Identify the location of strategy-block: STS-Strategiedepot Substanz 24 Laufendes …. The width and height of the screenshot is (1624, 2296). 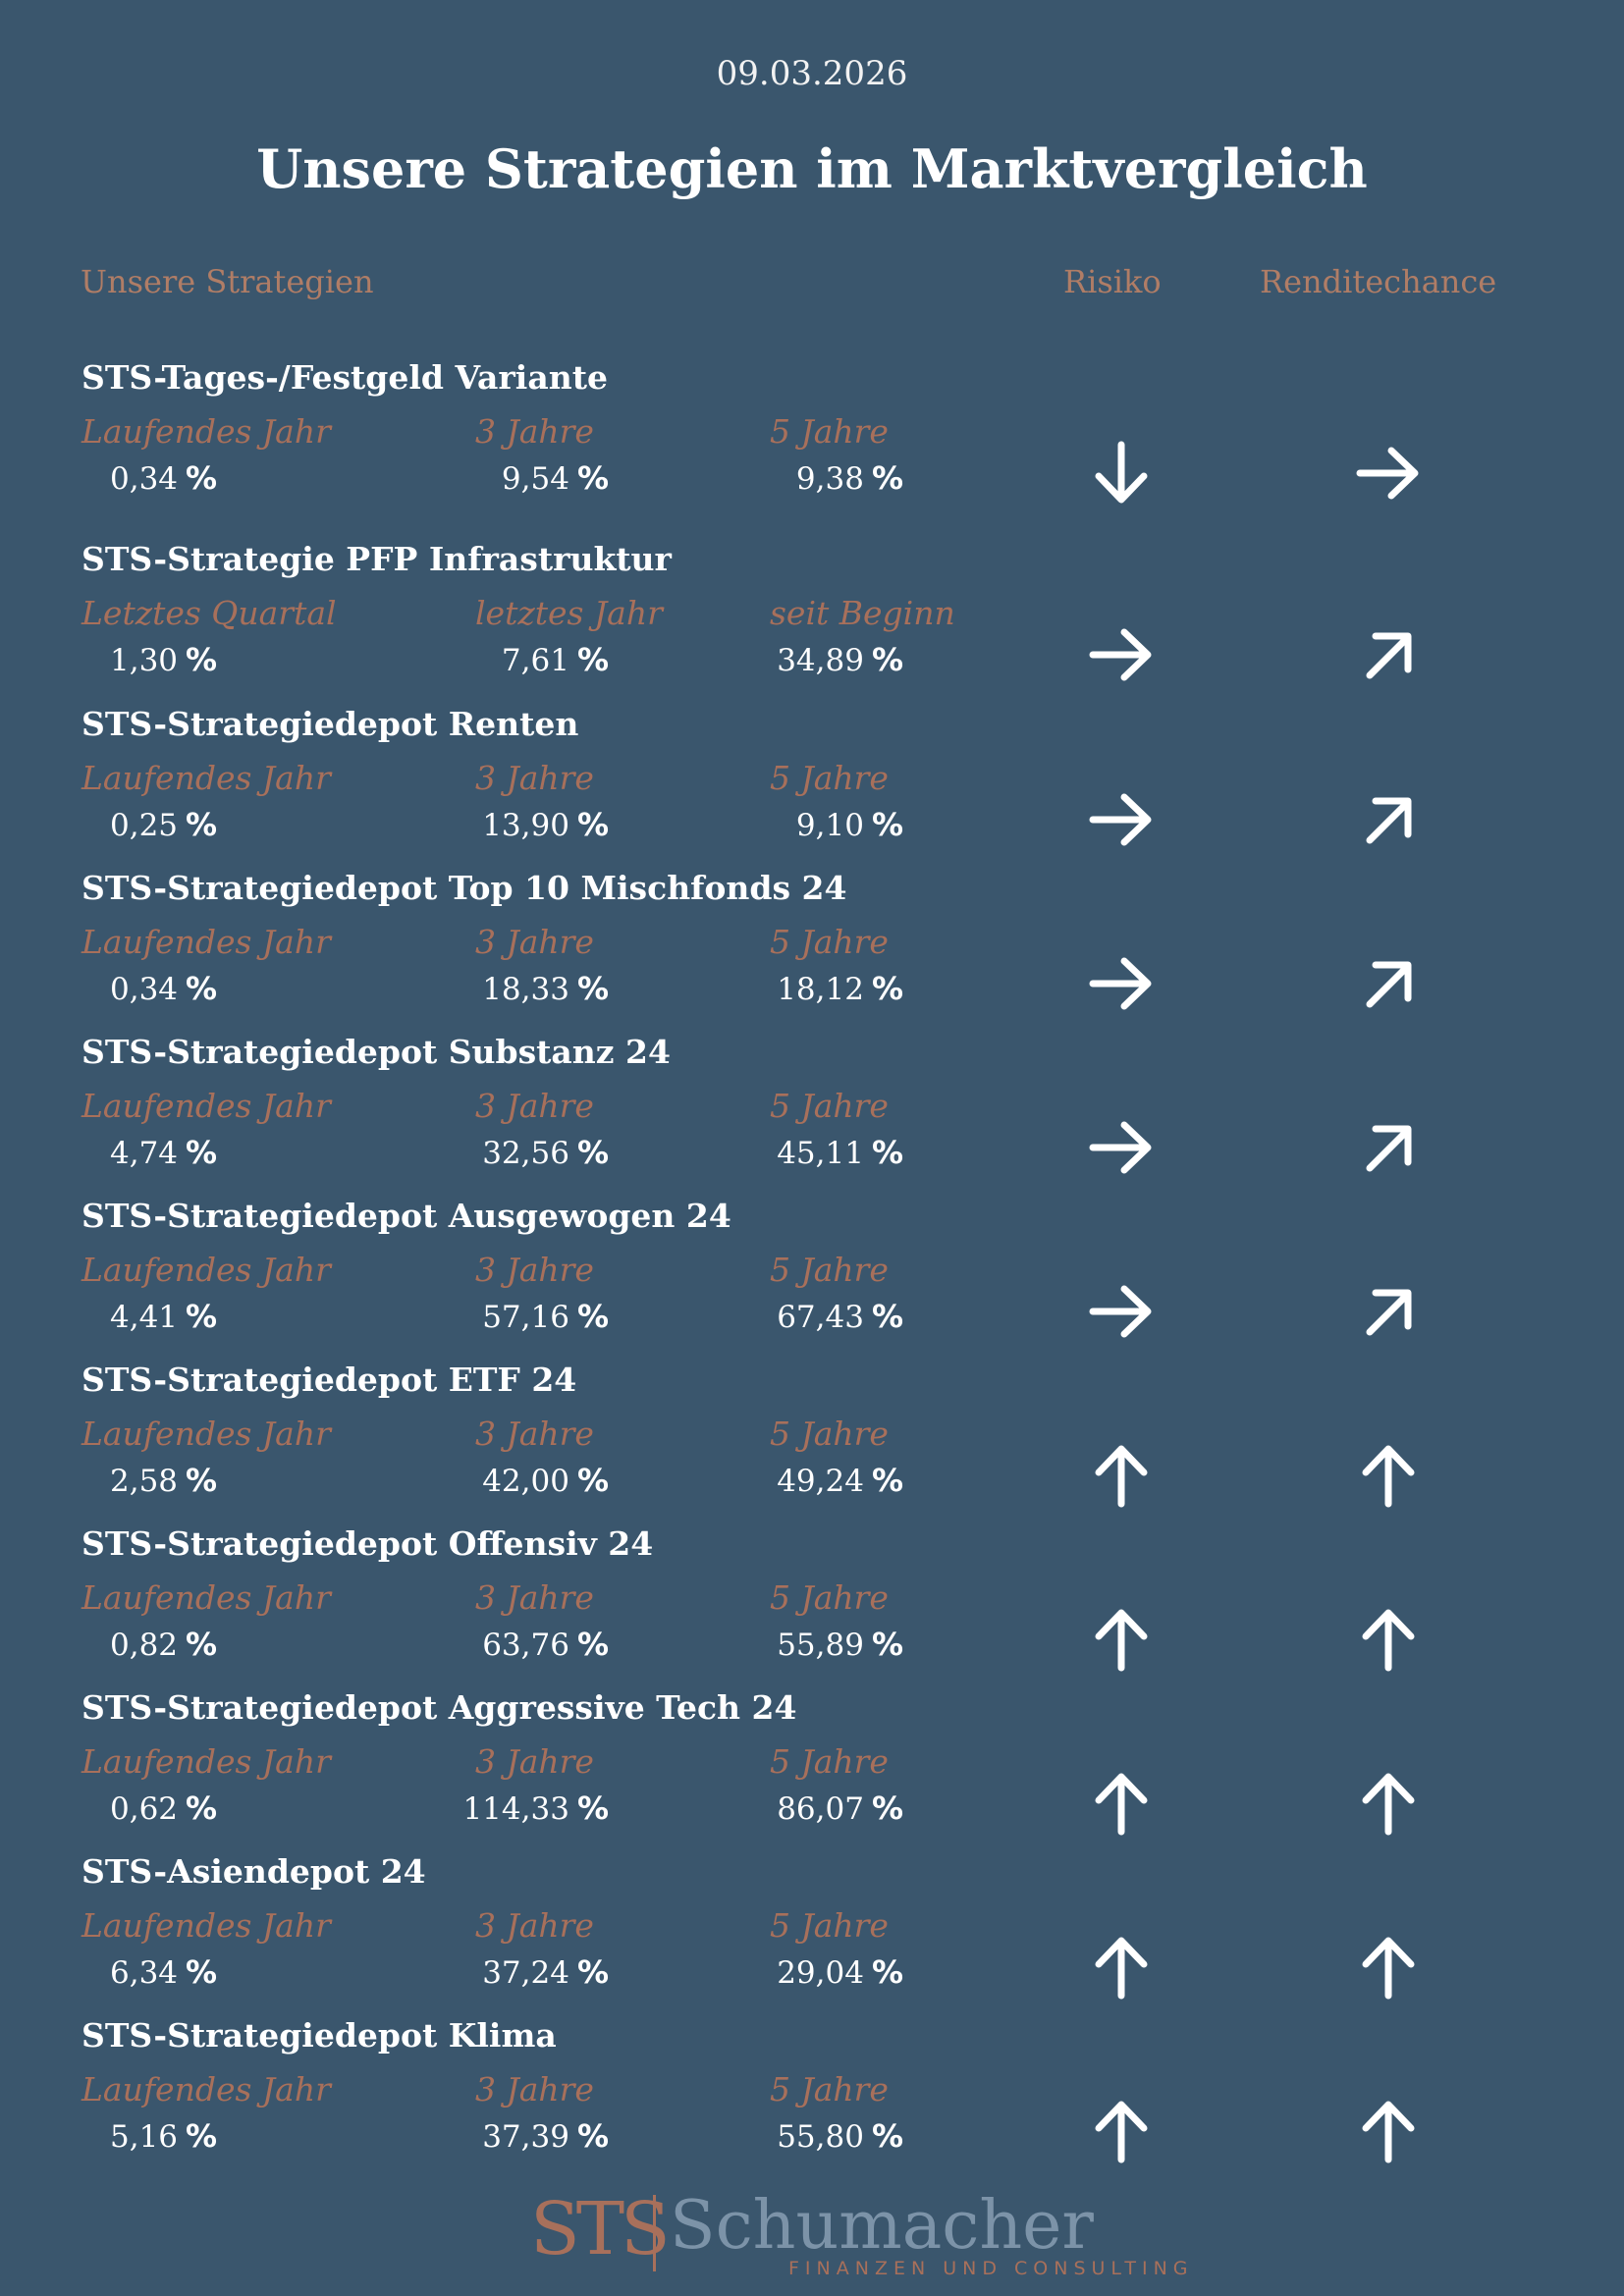
(812, 1116).